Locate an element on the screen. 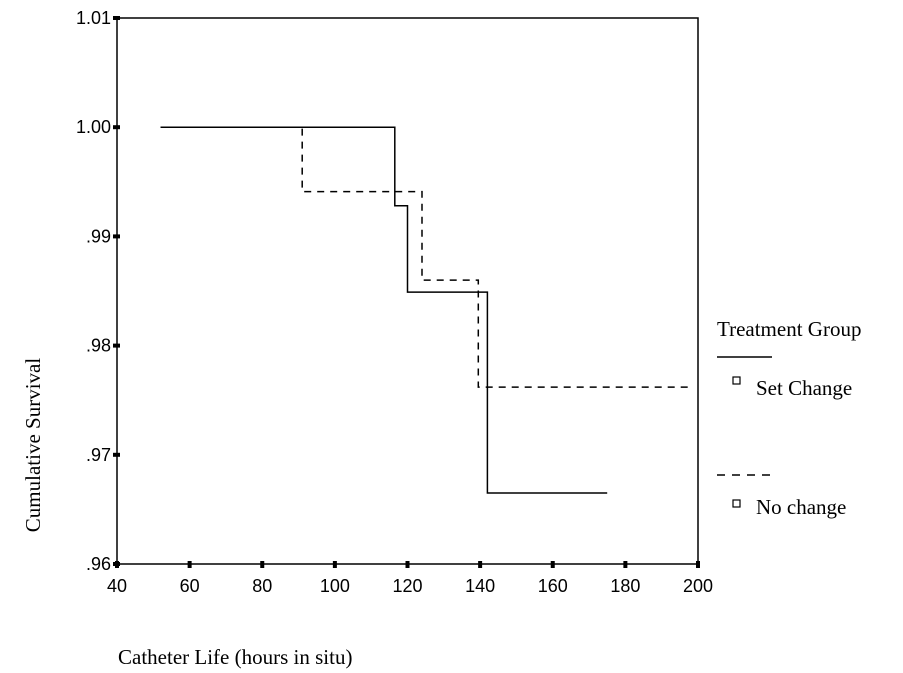  x-tick-label: 100 is located at coordinates (335, 586).